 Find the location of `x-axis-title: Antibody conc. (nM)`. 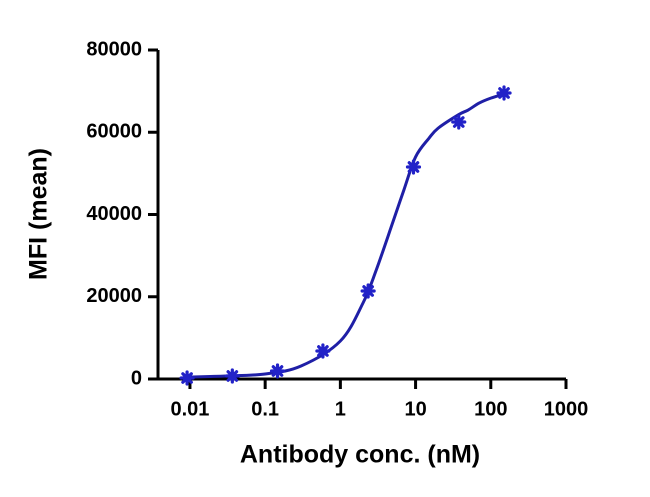

x-axis-title: Antibody conc. (nM) is located at coordinates (360, 455).